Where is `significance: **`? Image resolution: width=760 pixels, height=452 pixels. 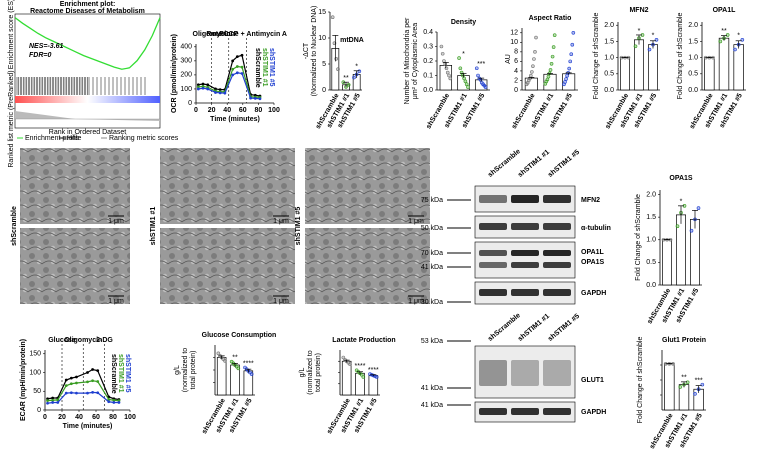 significance: ** is located at coordinates (724, 31).